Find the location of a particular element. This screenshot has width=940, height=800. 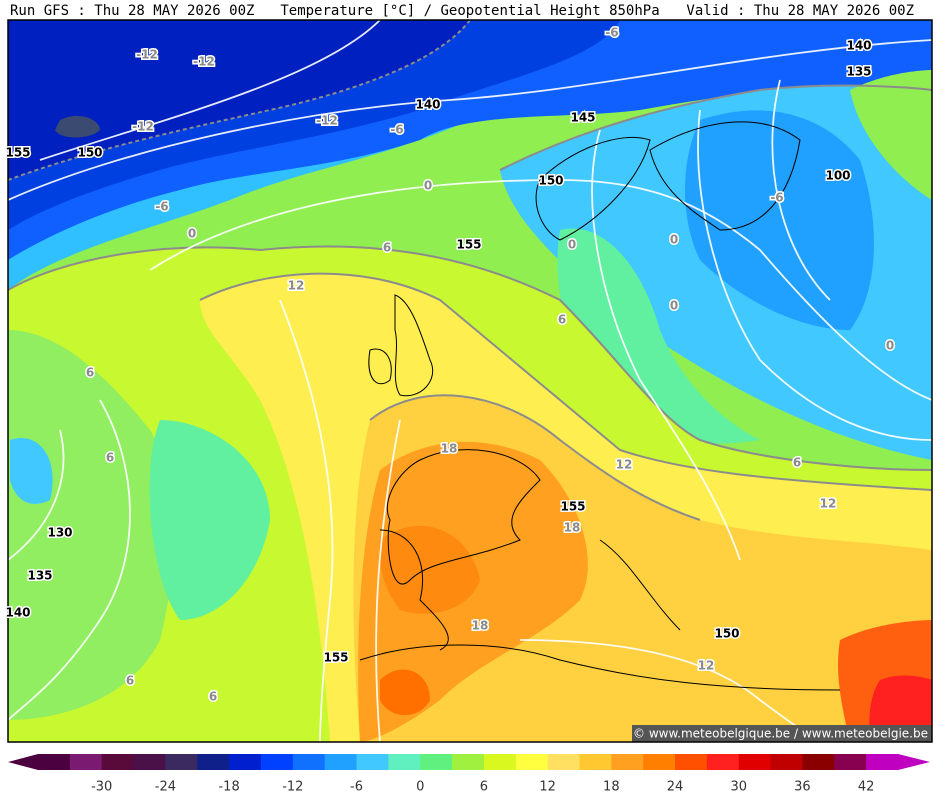

run-label: Run GFS : Thu 28 MAY 2026 00Z is located at coordinates (132, 11).